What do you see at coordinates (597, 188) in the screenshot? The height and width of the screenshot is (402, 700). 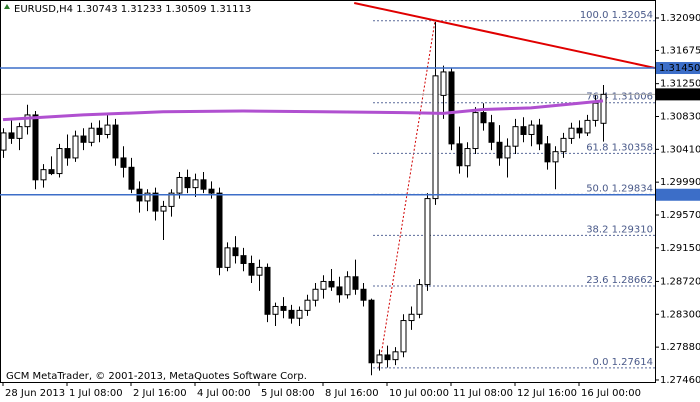 I see `fibo-level-text: 50.0` at bounding box center [597, 188].